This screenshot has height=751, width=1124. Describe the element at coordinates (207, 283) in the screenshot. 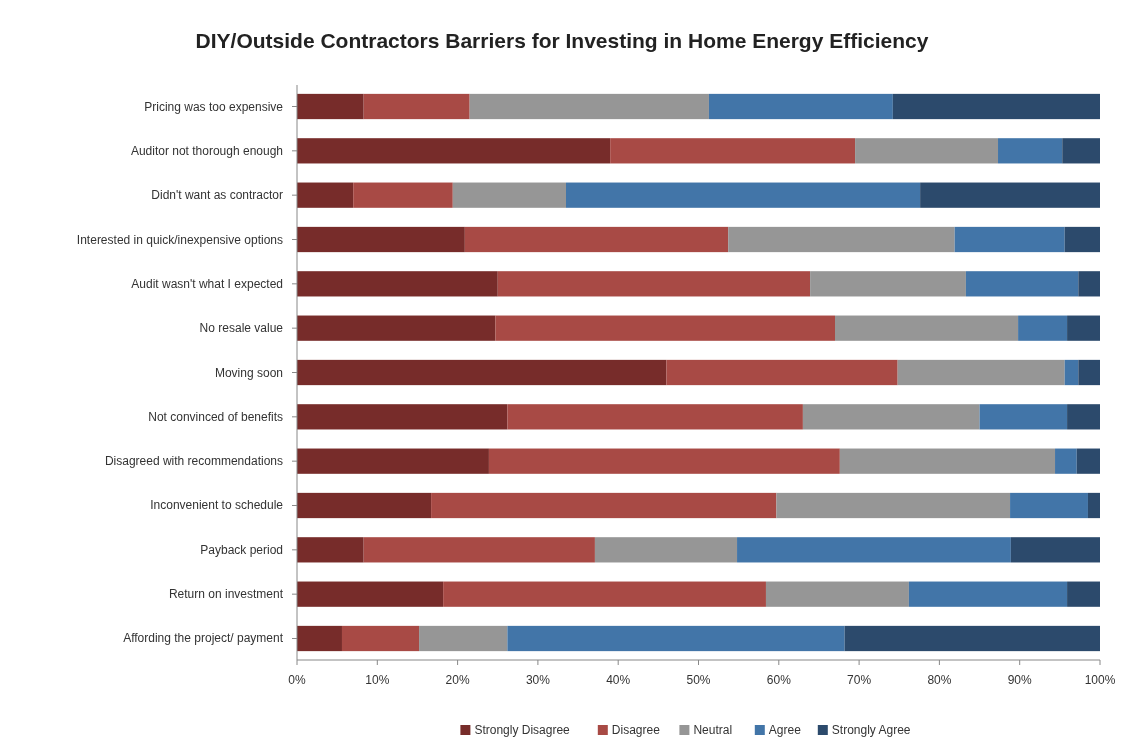

I see `y-tick-label: Audit wasn't what I expected` at that location.